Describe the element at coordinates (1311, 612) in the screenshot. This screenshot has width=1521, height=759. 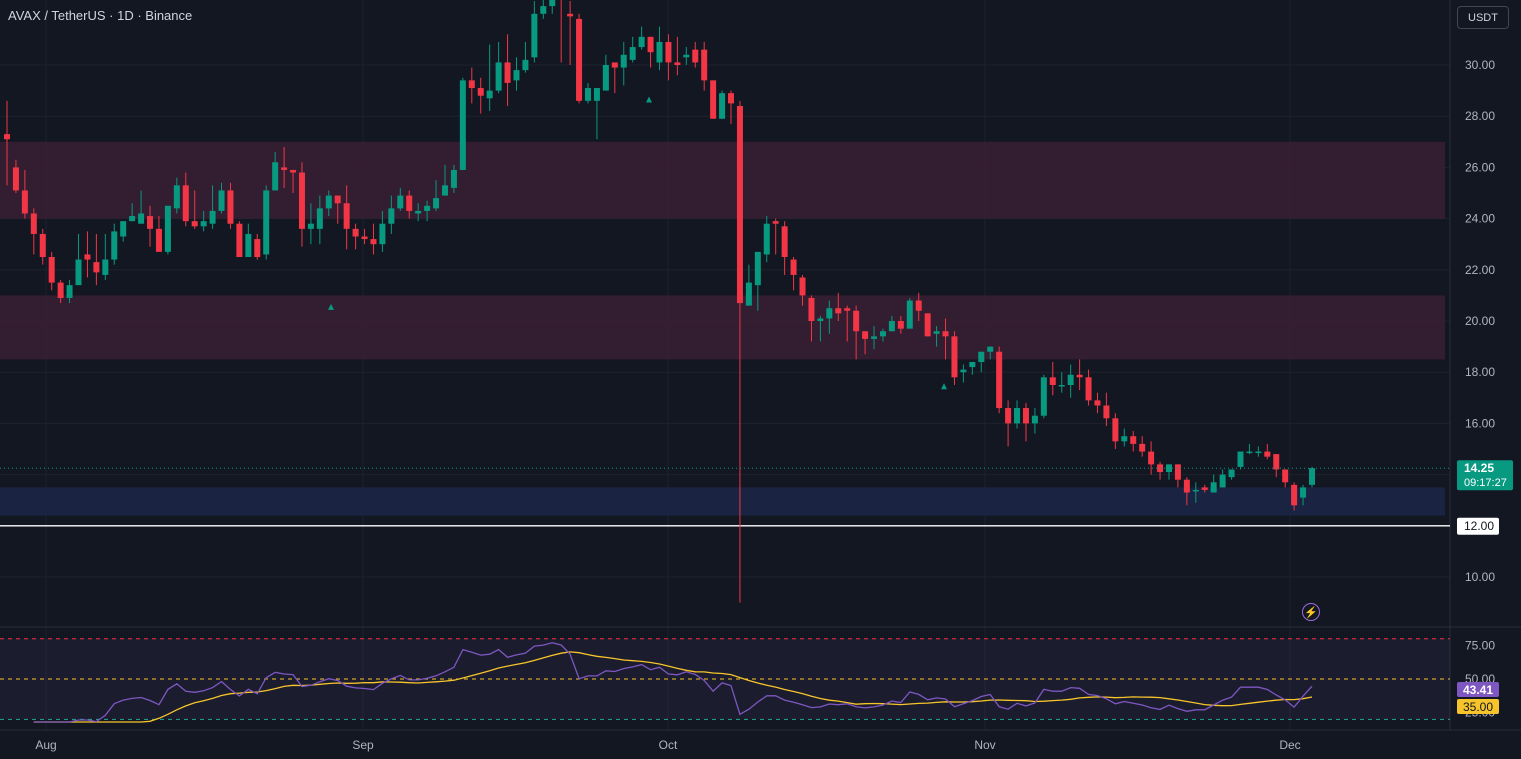
I see `lightning-icon: ⚡` at that location.